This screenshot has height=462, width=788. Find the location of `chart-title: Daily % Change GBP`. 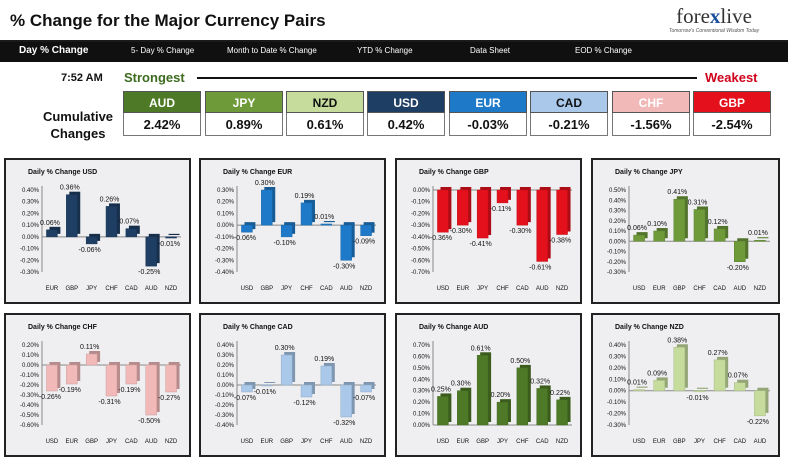

chart-title: Daily % Change GBP is located at coordinates (454, 172).